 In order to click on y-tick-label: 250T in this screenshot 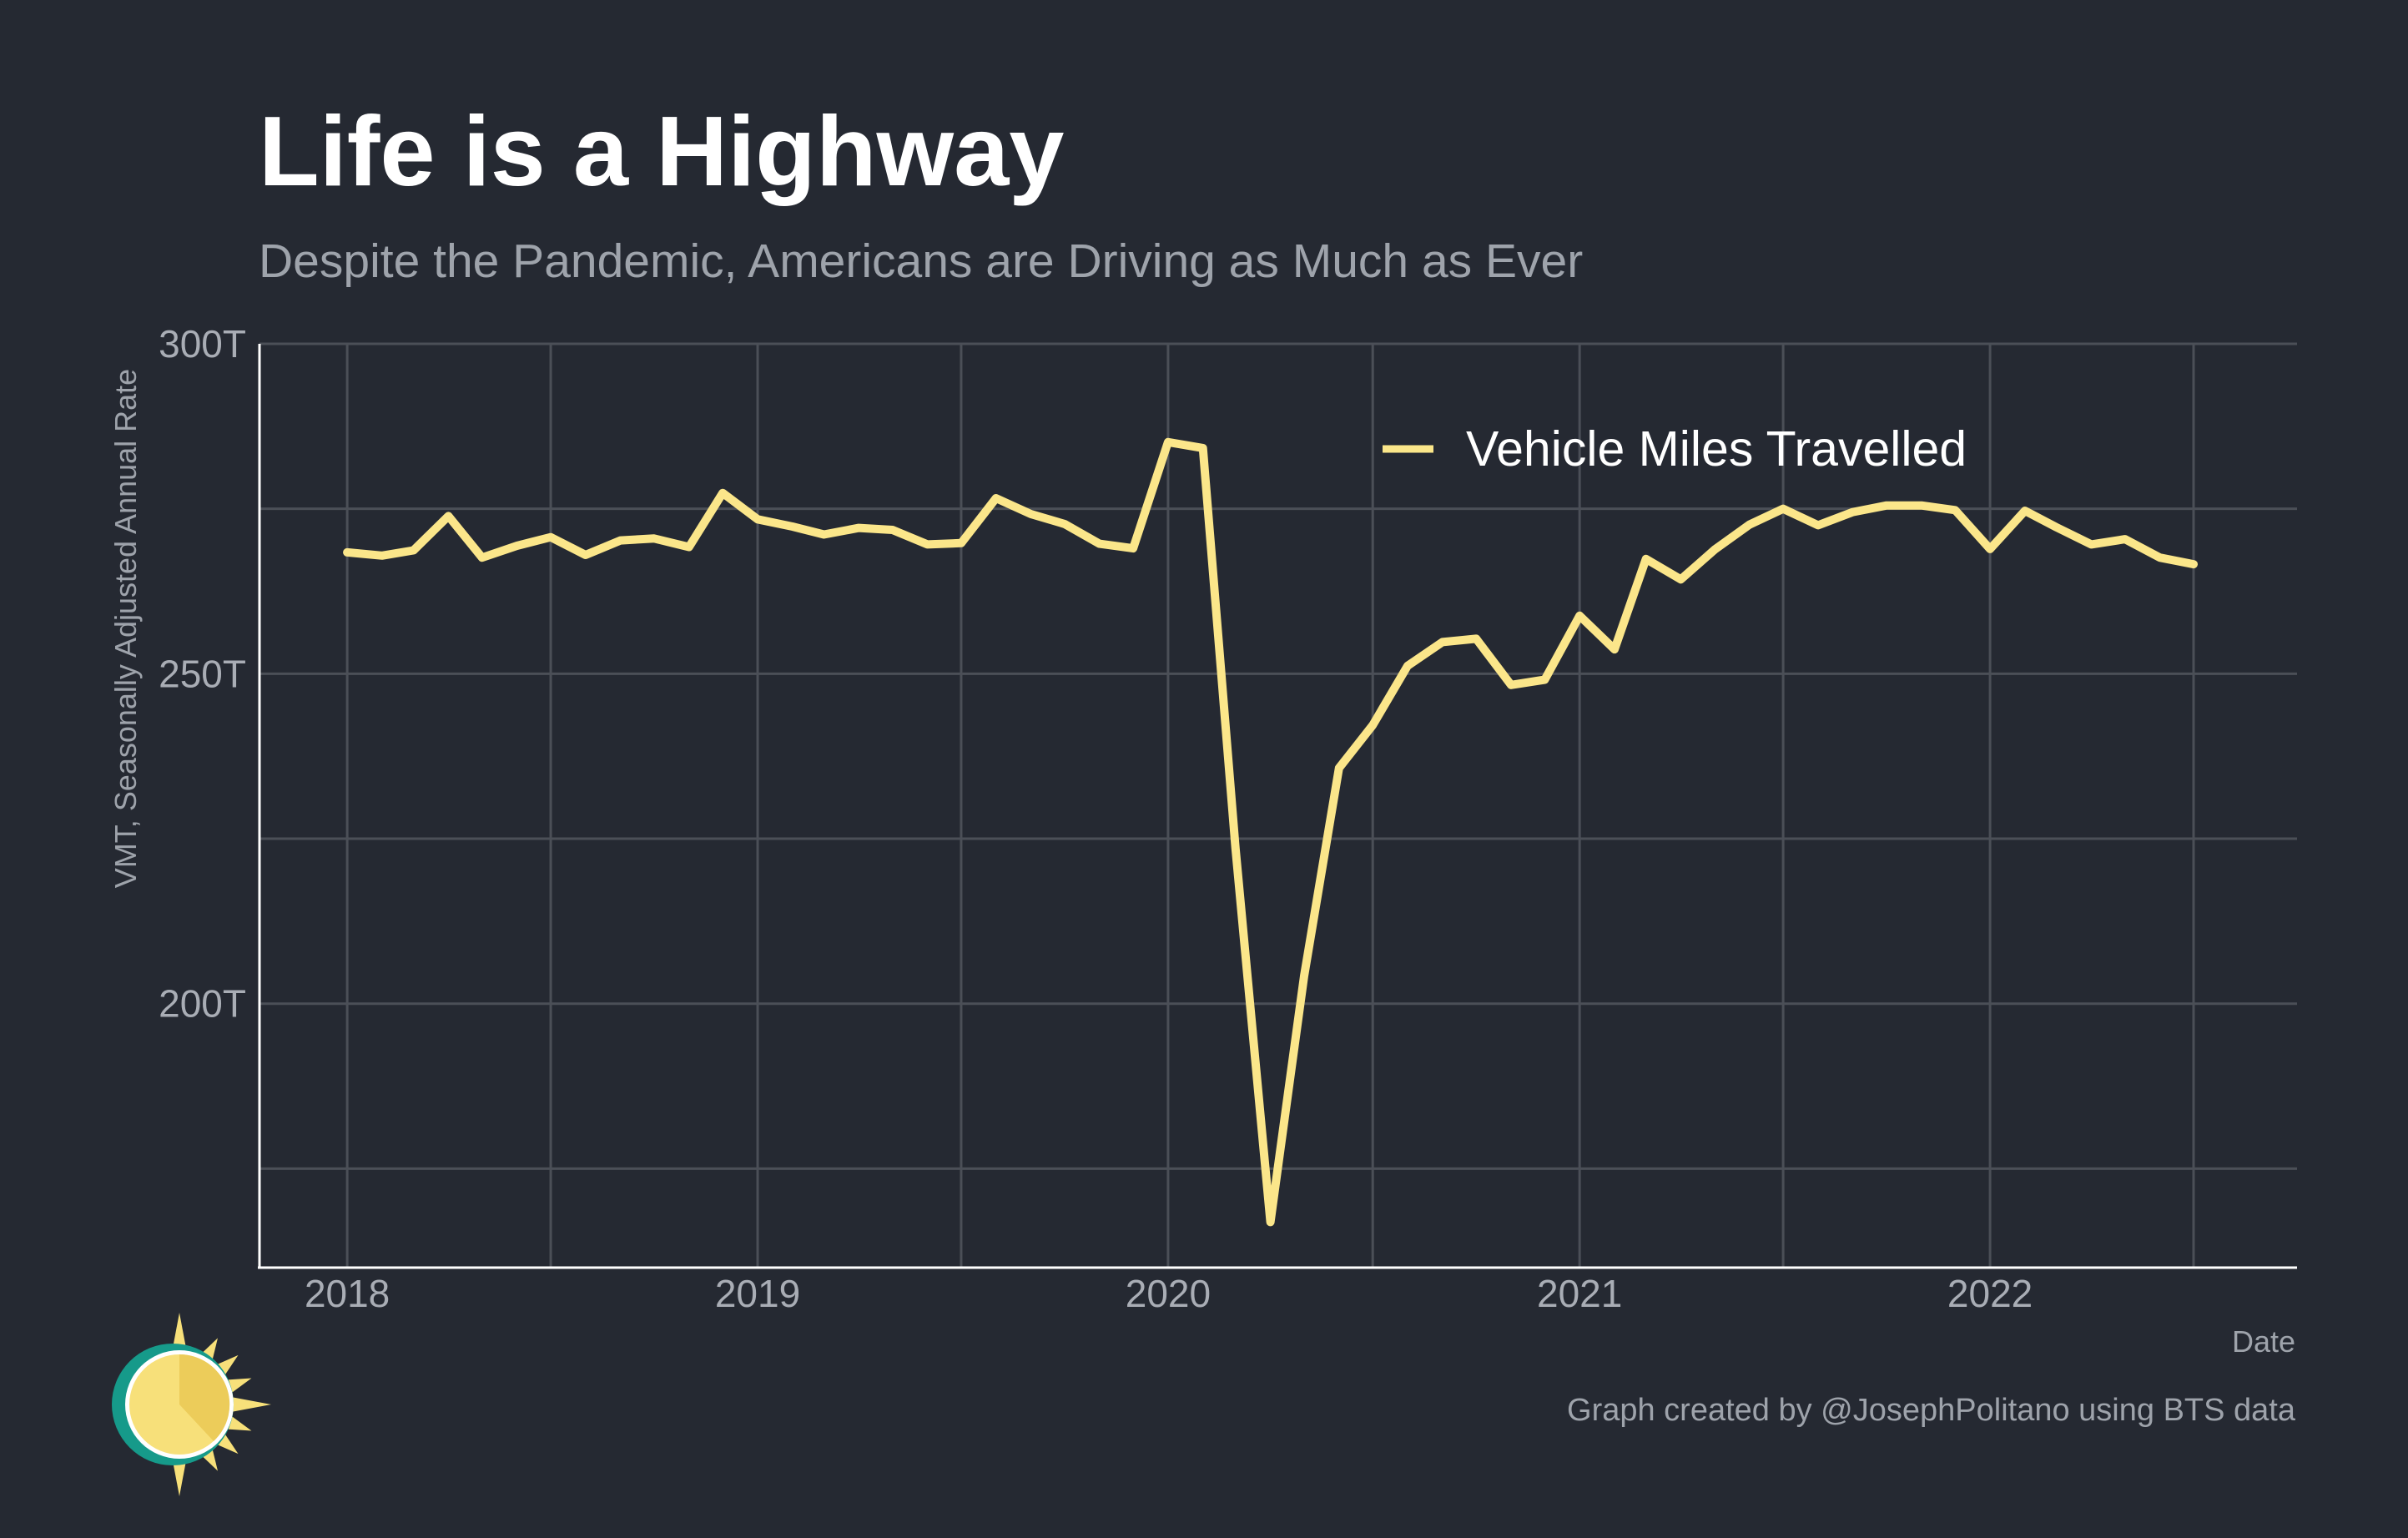, I will do `click(202, 673)`.